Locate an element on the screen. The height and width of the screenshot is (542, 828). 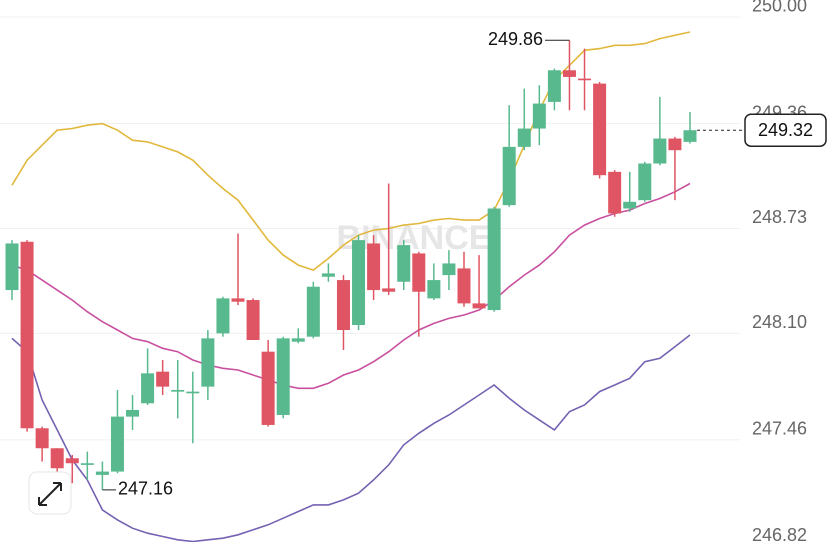
last-price-box is located at coordinates (785, 130).